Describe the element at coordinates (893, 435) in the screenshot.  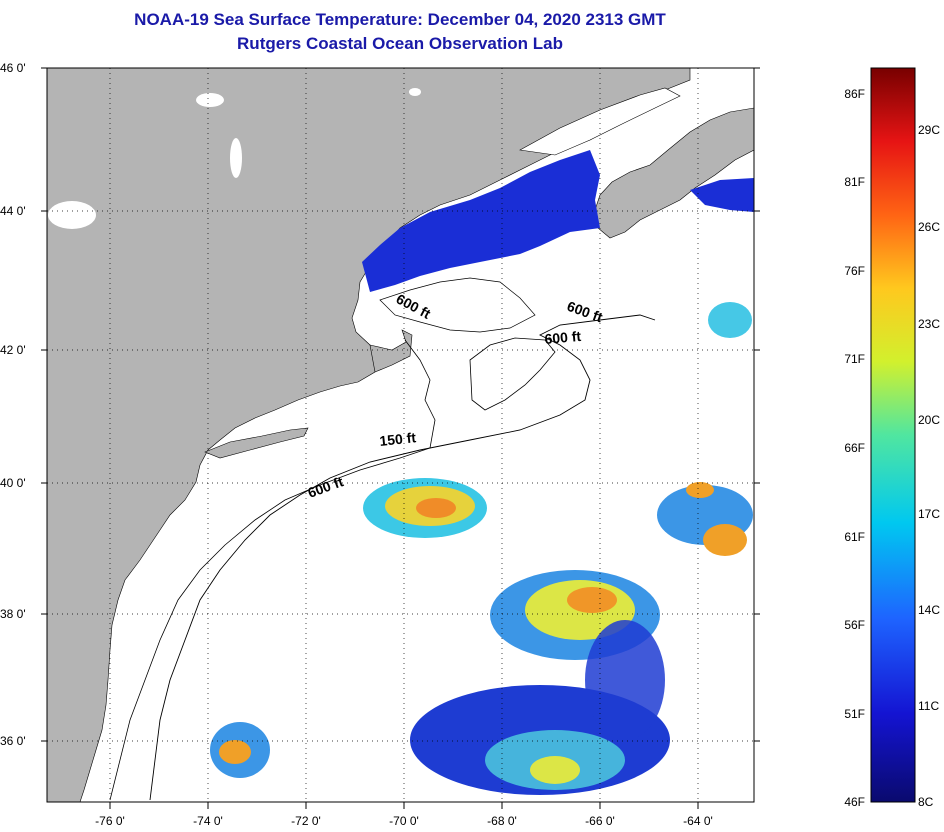
I see `temperature-colorbar` at that location.